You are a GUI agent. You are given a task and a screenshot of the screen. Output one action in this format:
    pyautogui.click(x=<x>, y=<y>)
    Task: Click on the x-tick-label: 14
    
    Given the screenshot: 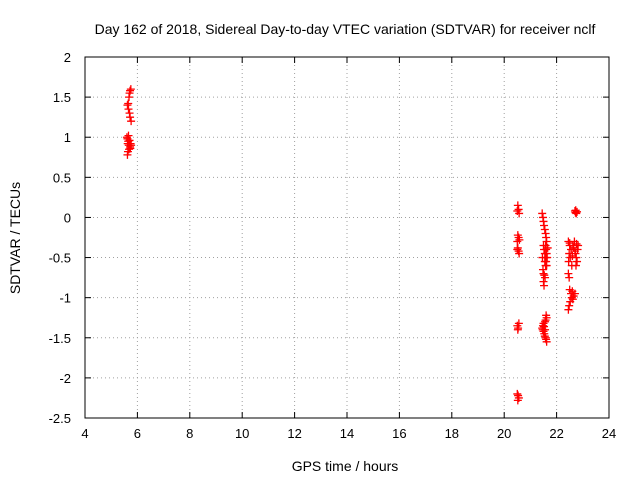 What is the action you would take?
    pyautogui.click(x=347, y=433)
    